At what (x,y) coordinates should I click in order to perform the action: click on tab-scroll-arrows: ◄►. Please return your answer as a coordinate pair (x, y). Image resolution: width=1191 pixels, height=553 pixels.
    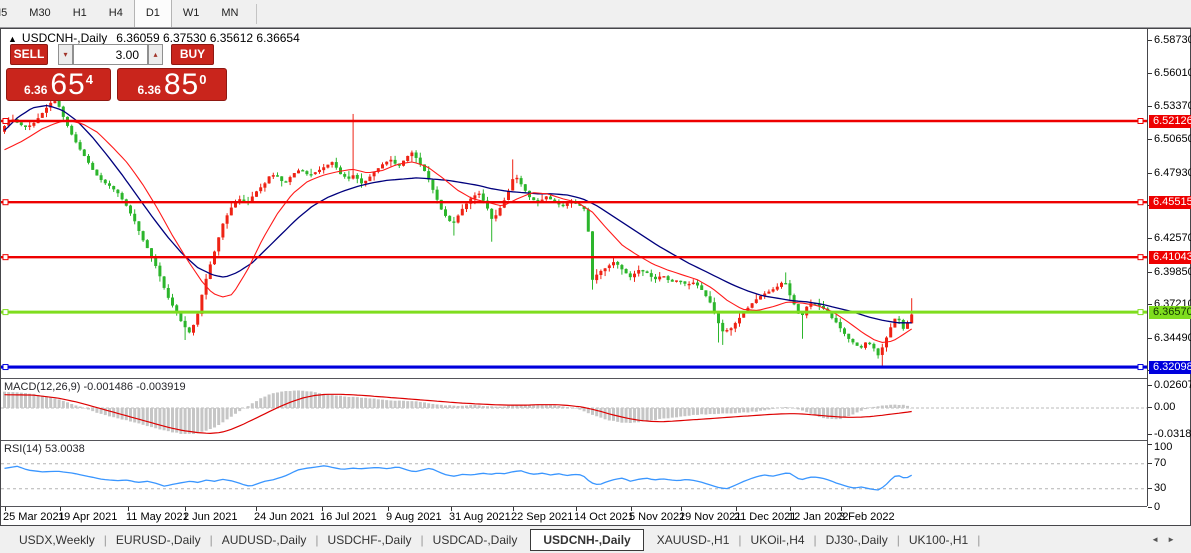
    Looking at the image, I should click on (1167, 539).